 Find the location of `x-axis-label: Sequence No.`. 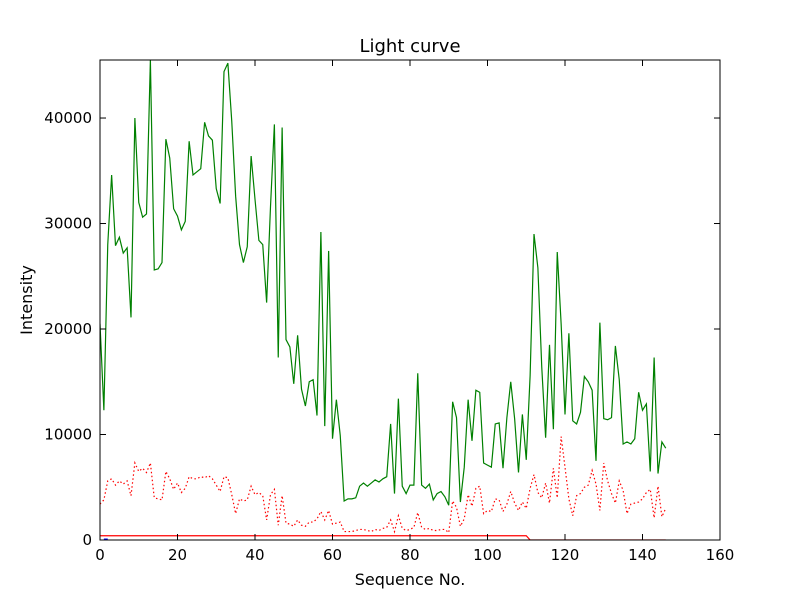

x-axis-label: Sequence No. is located at coordinates (410, 579).